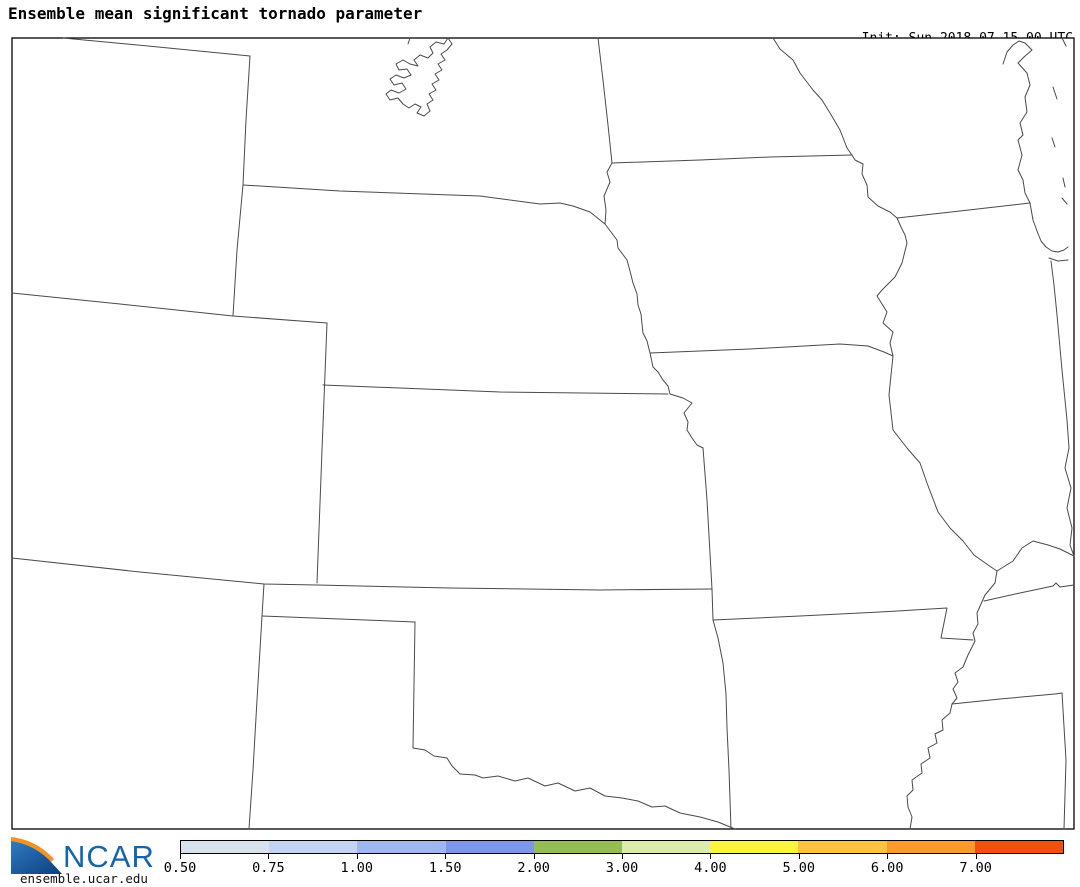  Describe the element at coordinates (622, 868) in the screenshot. I see `colorbar-tick-label: 3.00` at that location.